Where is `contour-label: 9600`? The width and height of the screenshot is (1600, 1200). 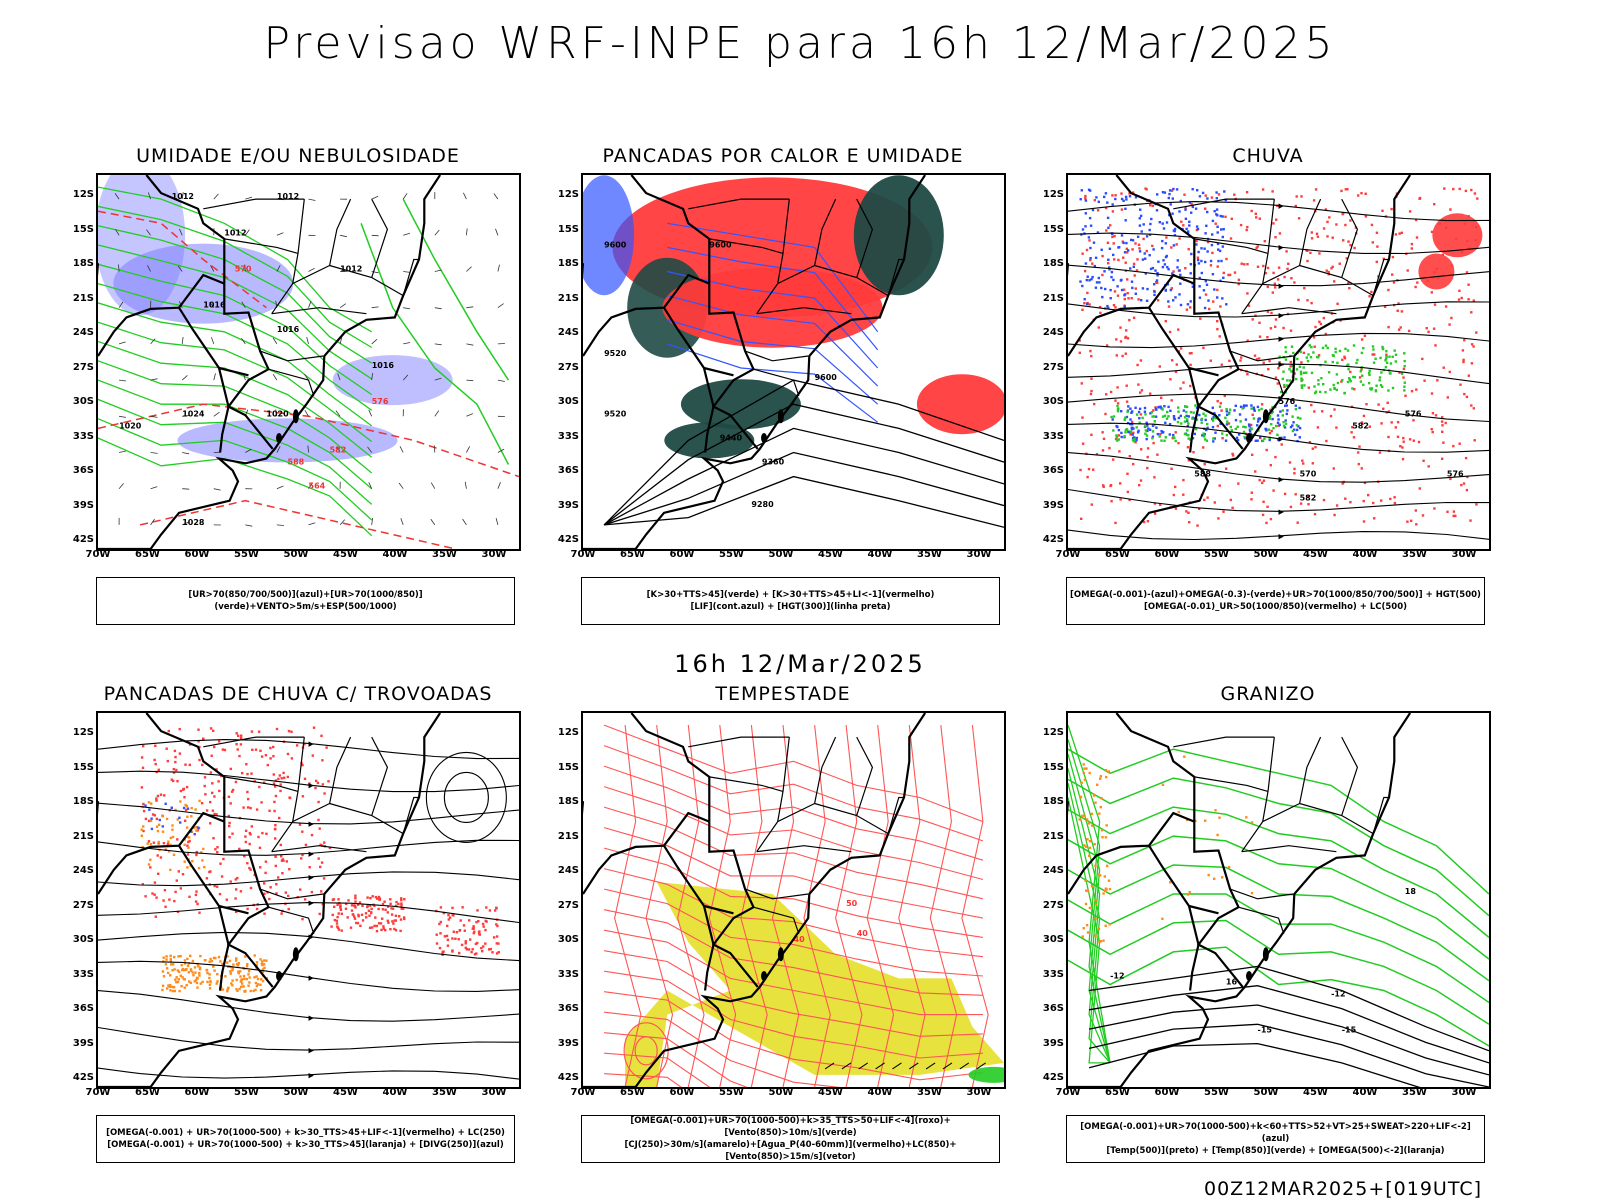 contour-label: 9600 is located at coordinates (826, 377).